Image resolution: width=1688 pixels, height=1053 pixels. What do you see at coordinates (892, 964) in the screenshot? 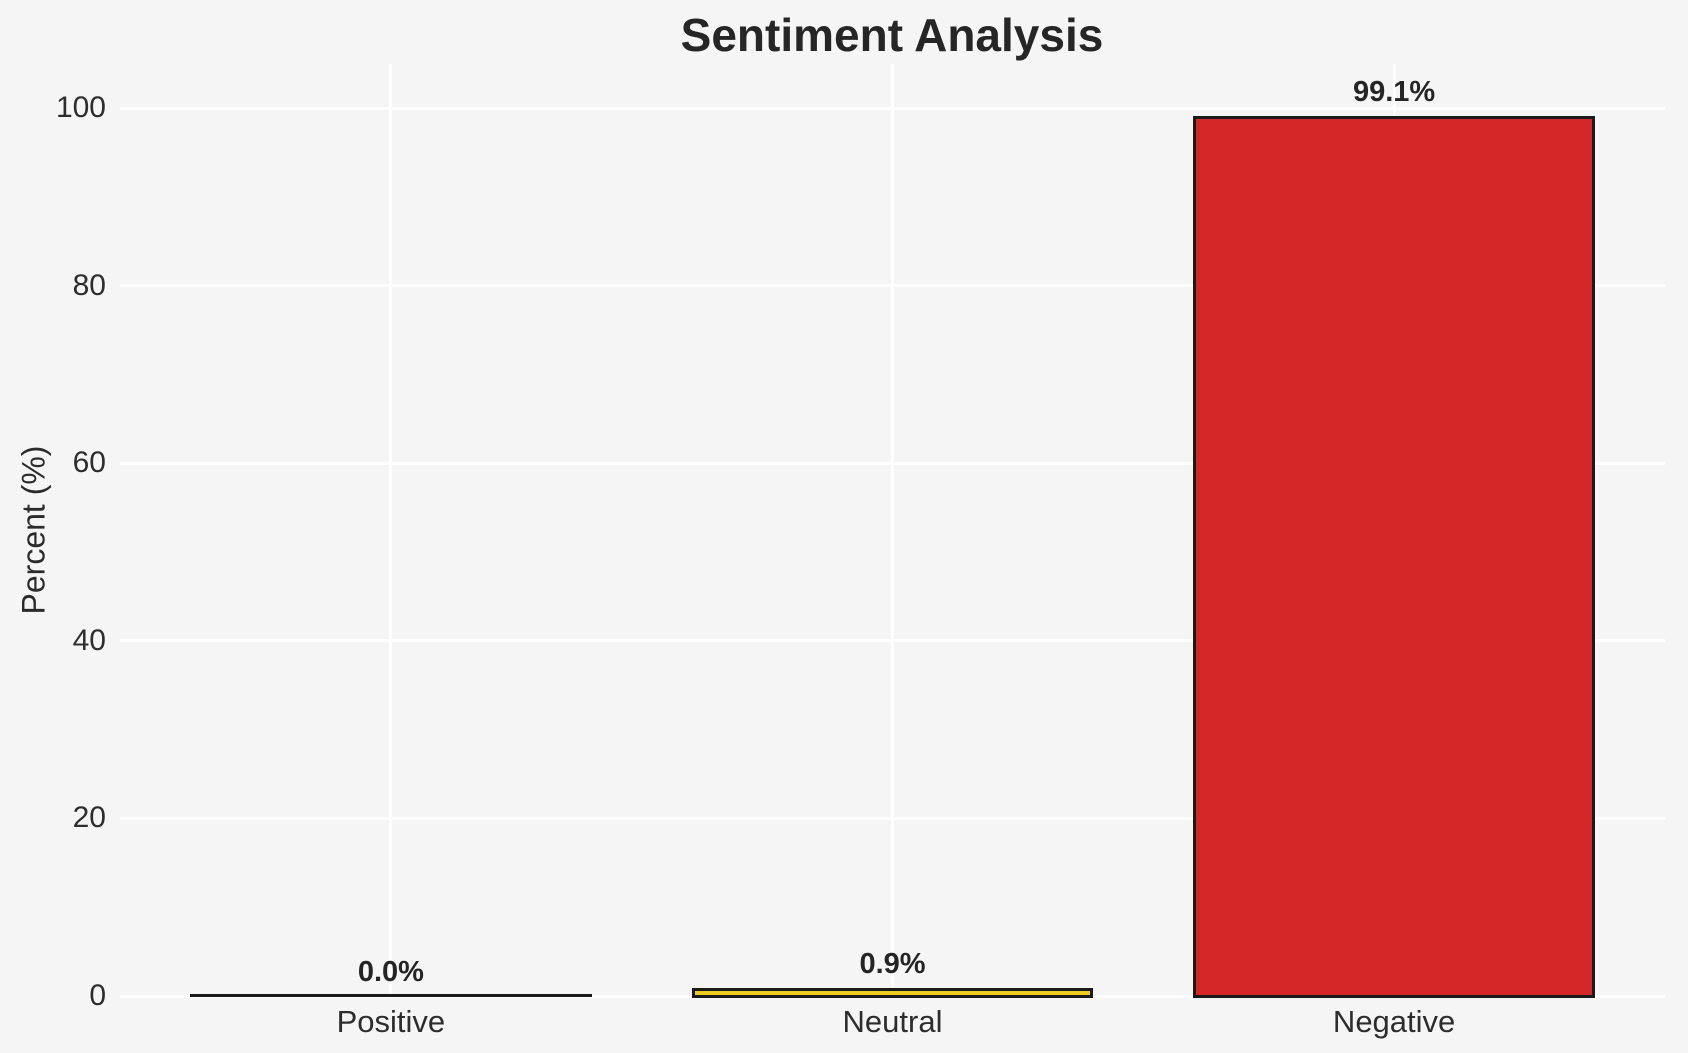
I see `bar-value-label-neutral: 0.9%` at bounding box center [892, 964].